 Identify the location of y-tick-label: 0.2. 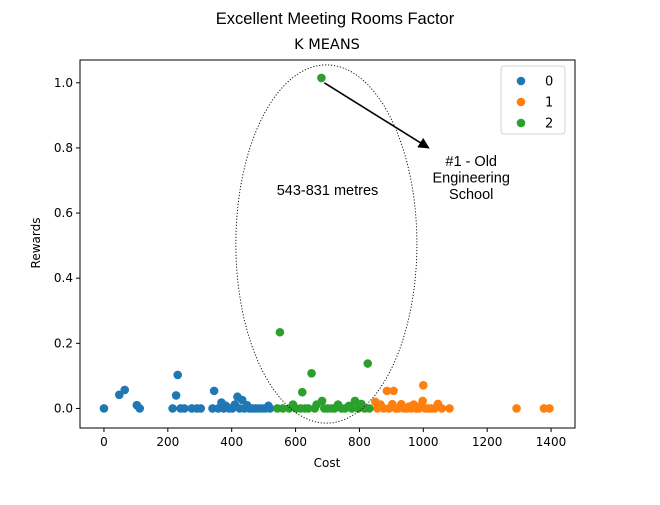
(63, 343).